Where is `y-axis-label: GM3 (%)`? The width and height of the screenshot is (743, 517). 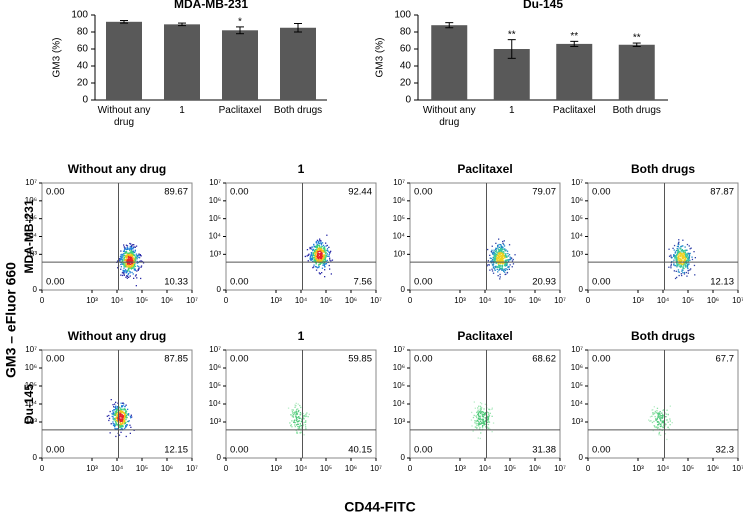 y-axis-label: GM3 (%) is located at coordinates (380, 58).